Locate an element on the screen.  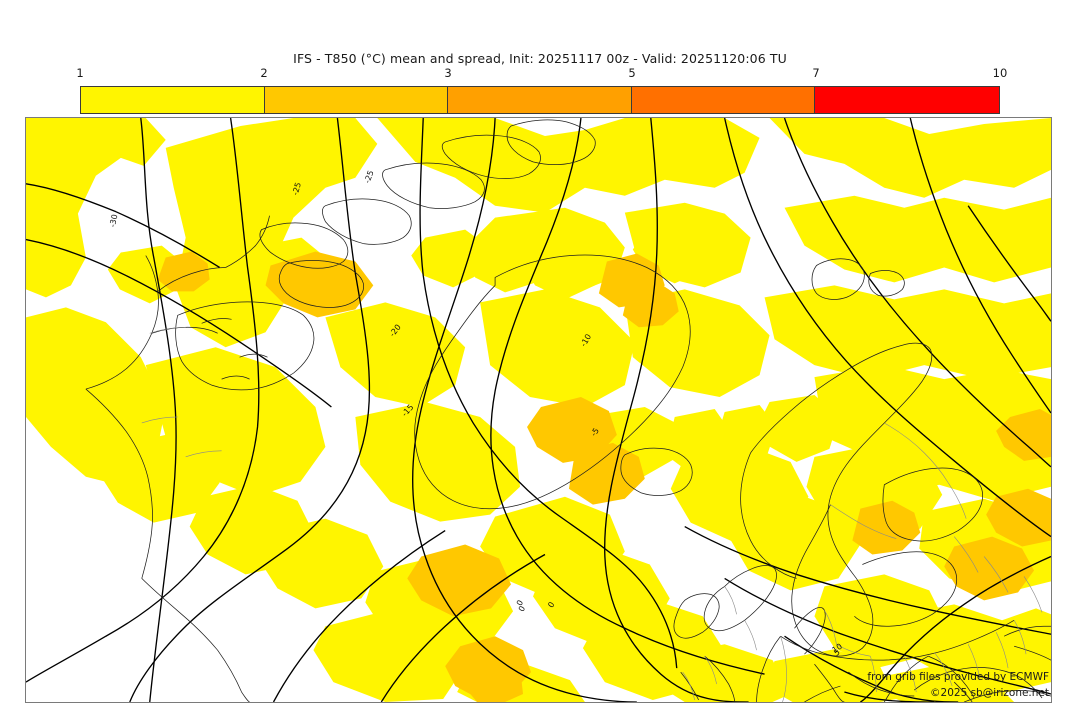
contour-label-3: -25 is located at coordinates (369, 176).